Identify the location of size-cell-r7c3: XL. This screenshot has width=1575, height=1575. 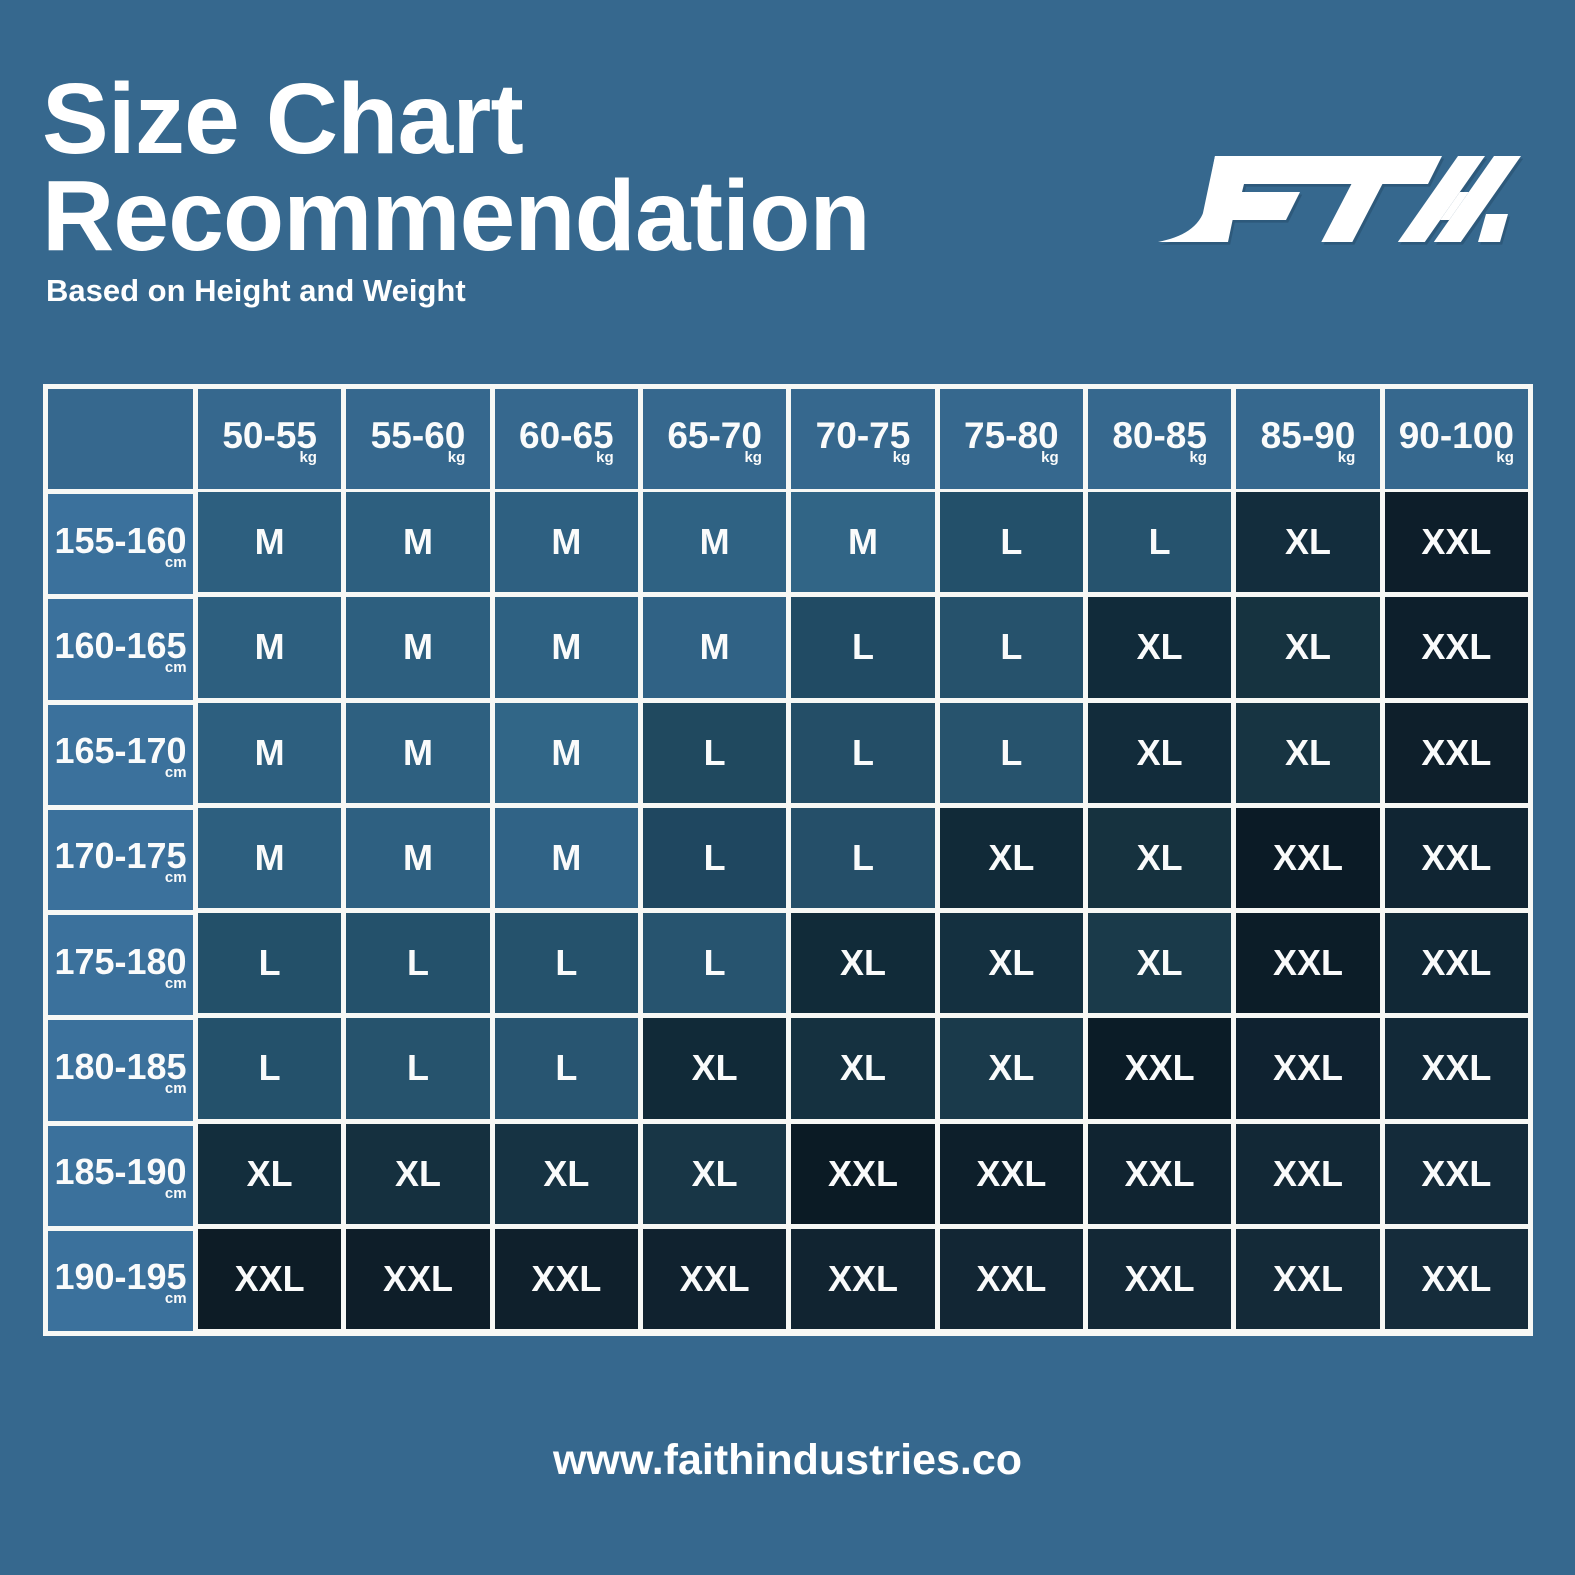
(566, 1173).